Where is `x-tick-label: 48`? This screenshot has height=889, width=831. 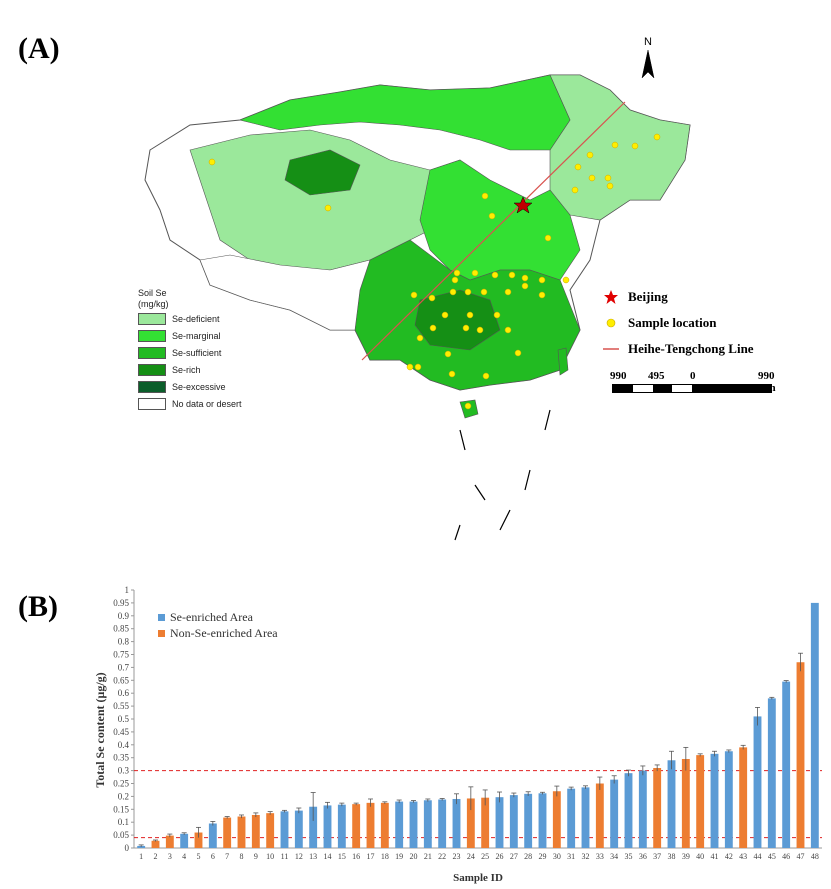 x-tick-label: 48 is located at coordinates (815, 856).